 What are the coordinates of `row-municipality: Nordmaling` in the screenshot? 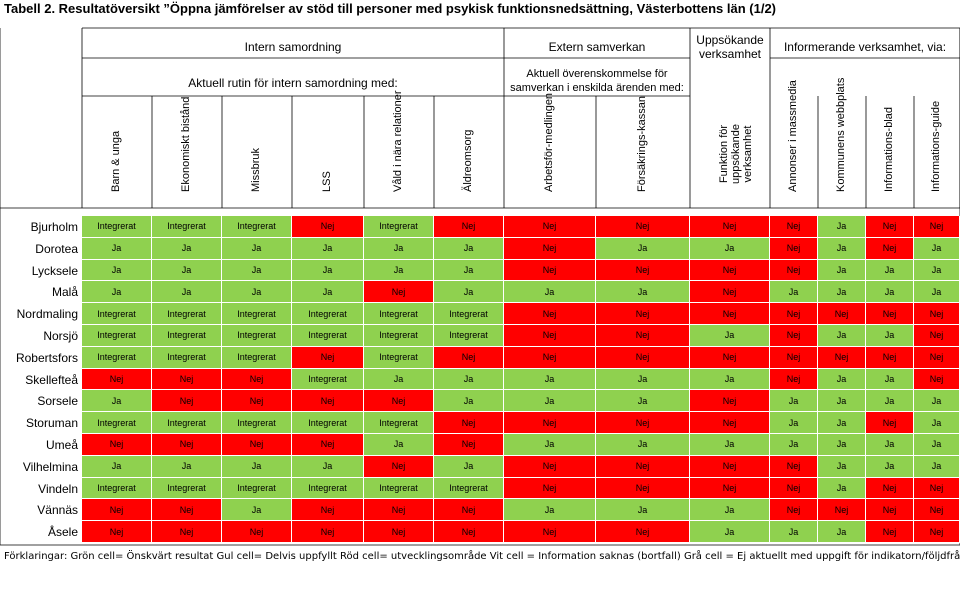 It's located at (47, 314).